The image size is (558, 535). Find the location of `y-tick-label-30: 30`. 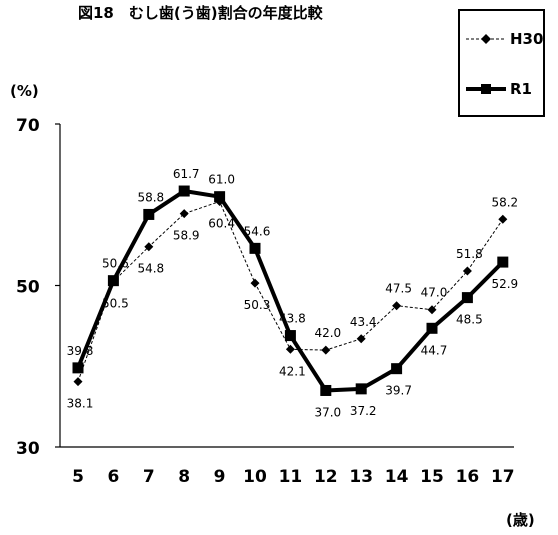

y-tick-label-30: 30 is located at coordinates (28, 449).